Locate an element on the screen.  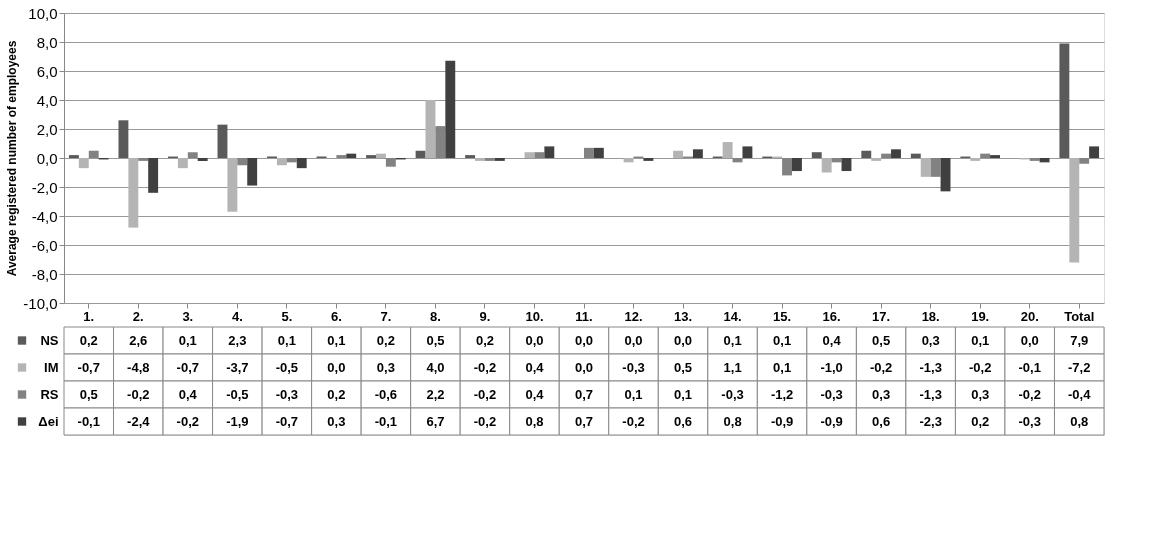
data-label: 2,2 is located at coordinates (435, 394).